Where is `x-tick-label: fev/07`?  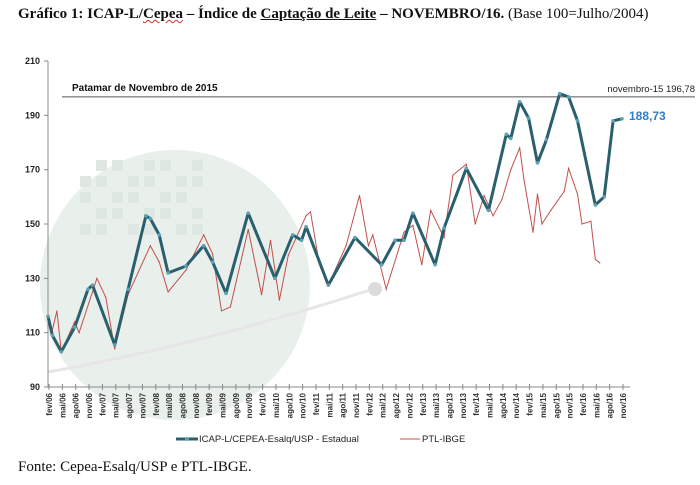
x-tick-label: fev/07 is located at coordinates (102, 403).